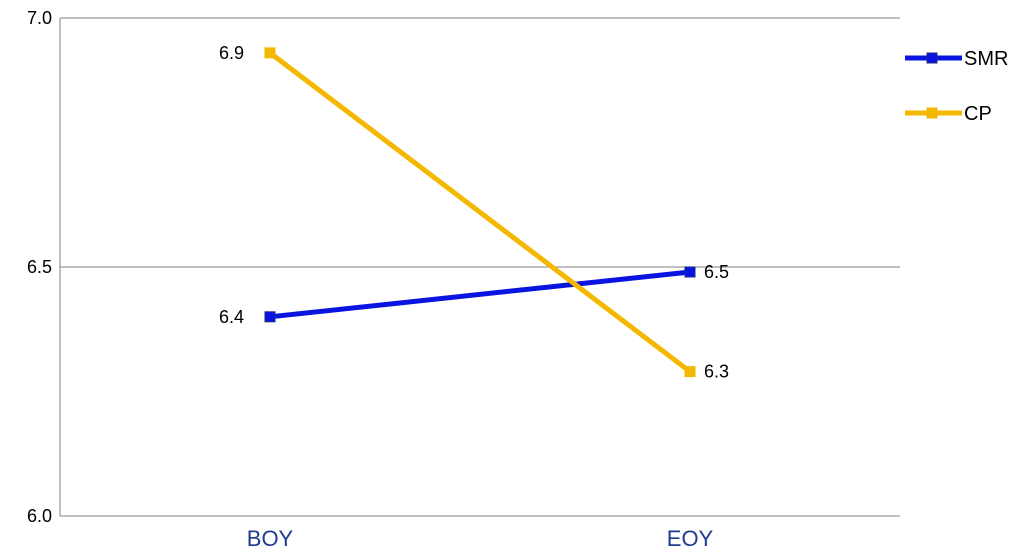 The width and height of the screenshot is (1028, 556). Describe the element at coordinates (716, 372) in the screenshot. I see `data-label: 6.3` at that location.